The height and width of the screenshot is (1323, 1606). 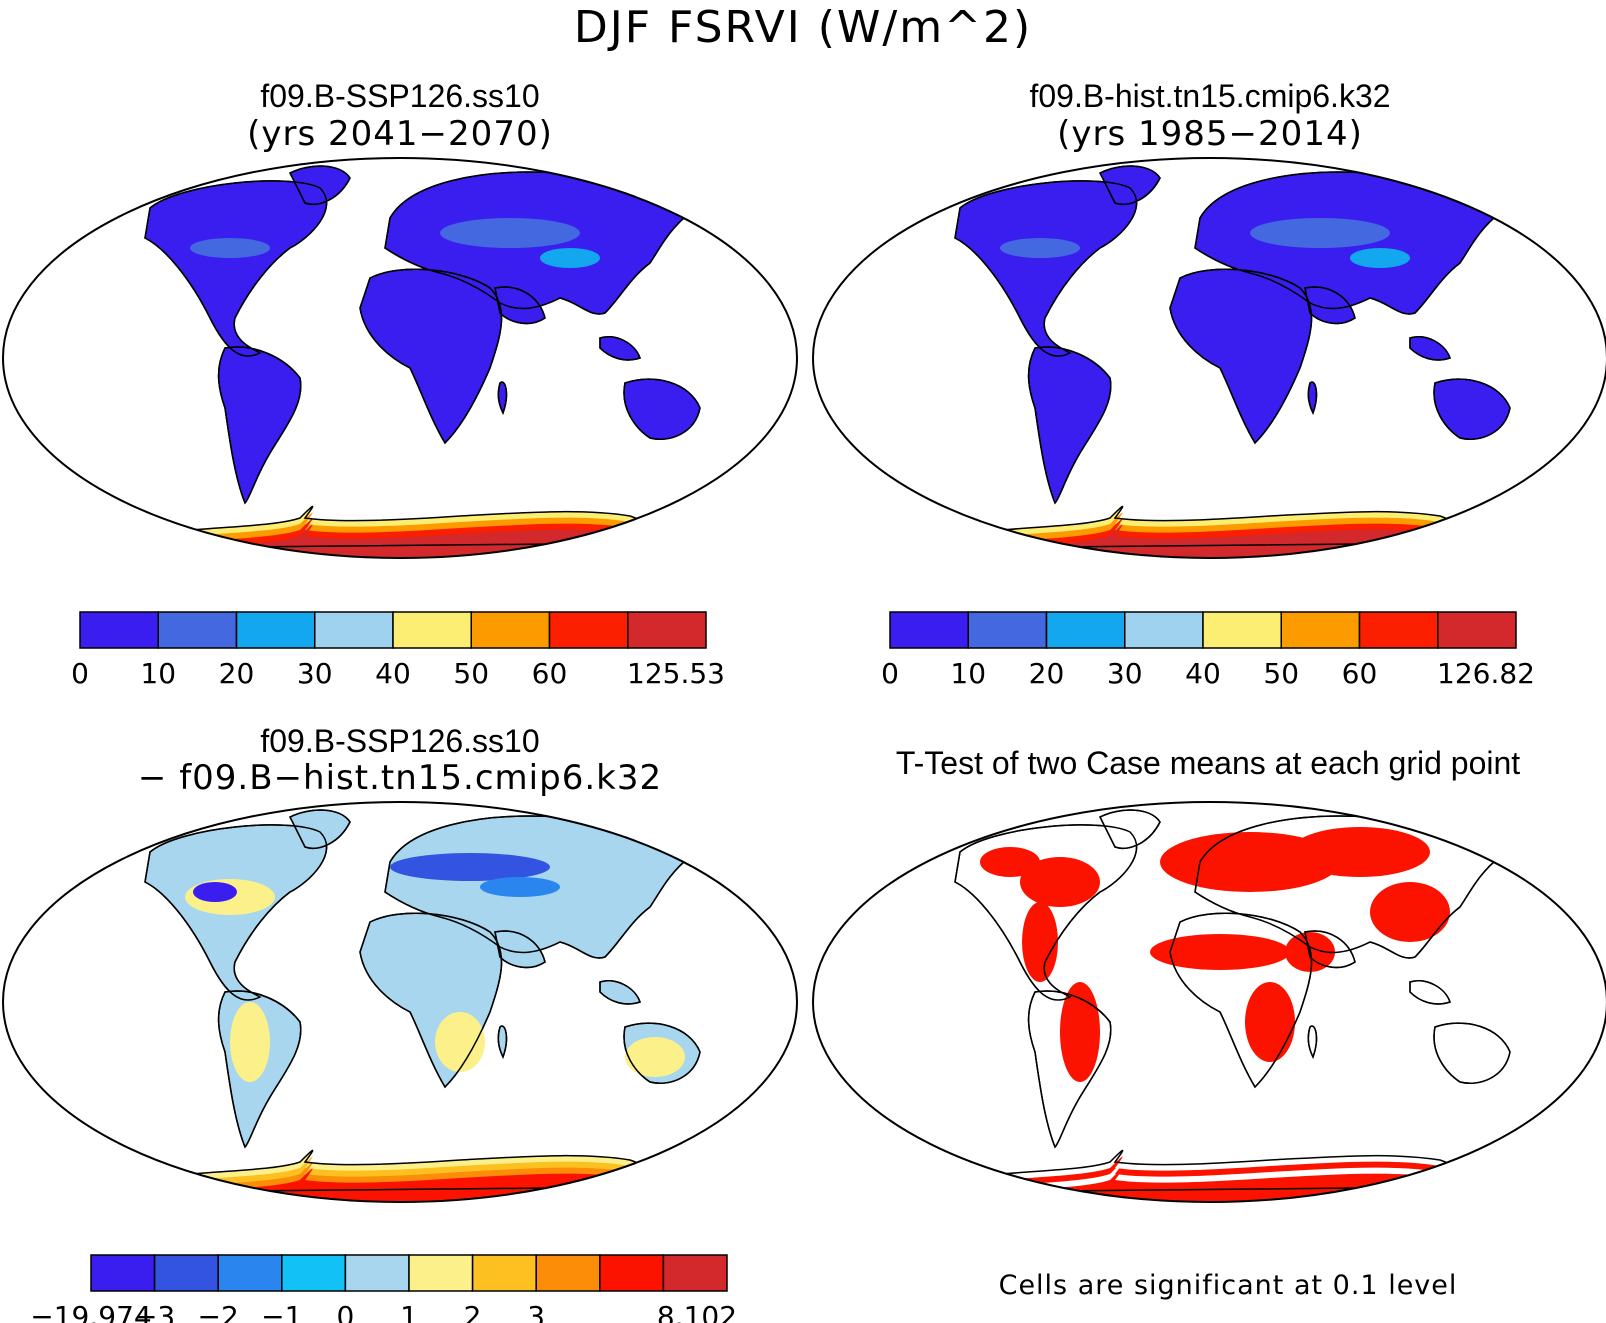 What do you see at coordinates (400, 741) in the screenshot?
I see `panel3-title: f09.B-SSP126.ss10` at bounding box center [400, 741].